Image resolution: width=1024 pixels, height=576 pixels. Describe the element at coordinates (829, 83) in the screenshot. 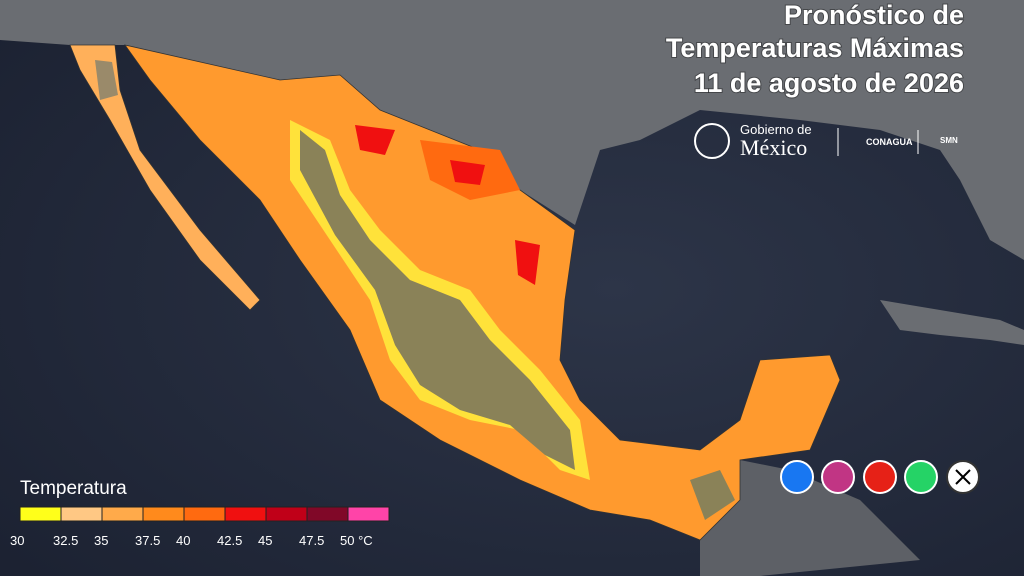

I see `title-line: 11 de agosto de 2026` at that location.